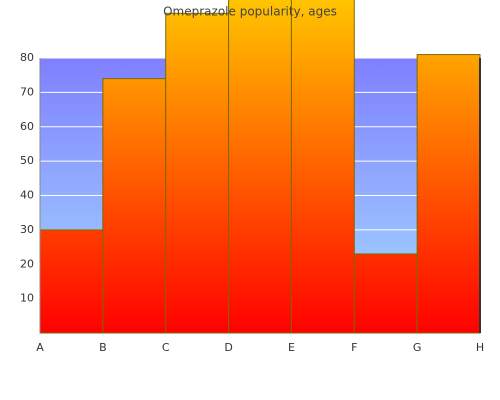 The width and height of the screenshot is (500, 400). I want to click on y-tick-label: 70, so click(27, 91).